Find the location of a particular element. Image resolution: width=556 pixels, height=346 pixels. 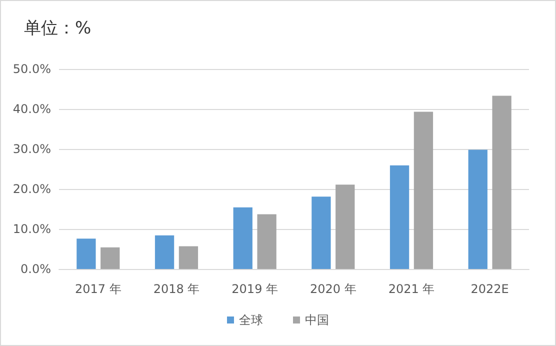

legend-label: 全球 is located at coordinates (251, 320).